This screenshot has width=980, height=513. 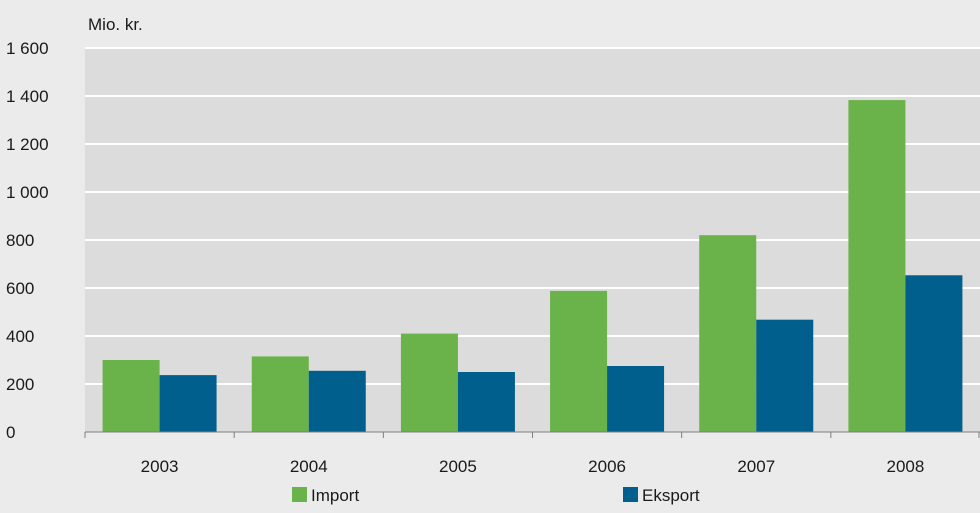 I want to click on x-tick-label: 2007, so click(x=756, y=466).